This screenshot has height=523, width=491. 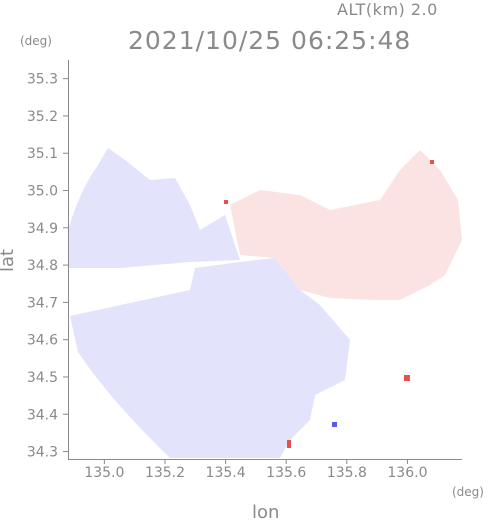 What do you see at coordinates (42, 341) in the screenshot?
I see `y-tick-label: 34.6` at bounding box center [42, 341].